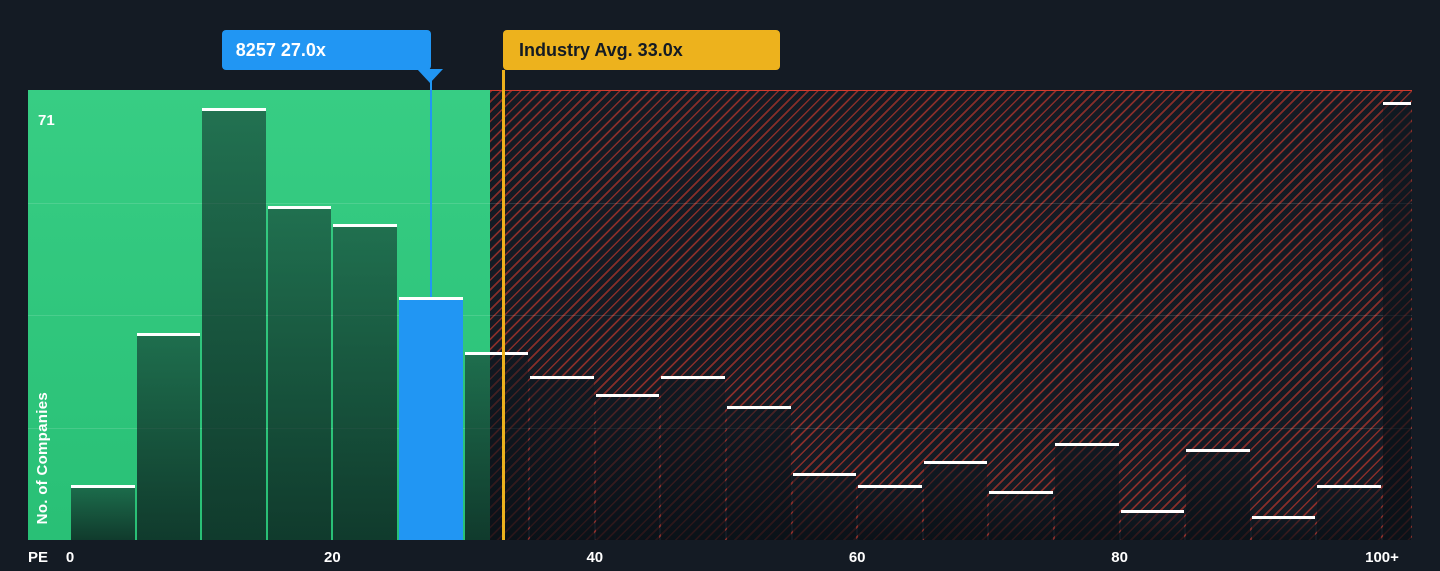  What do you see at coordinates (332, 557) in the screenshot?
I see `x-tick-label-20: 20` at bounding box center [332, 557].